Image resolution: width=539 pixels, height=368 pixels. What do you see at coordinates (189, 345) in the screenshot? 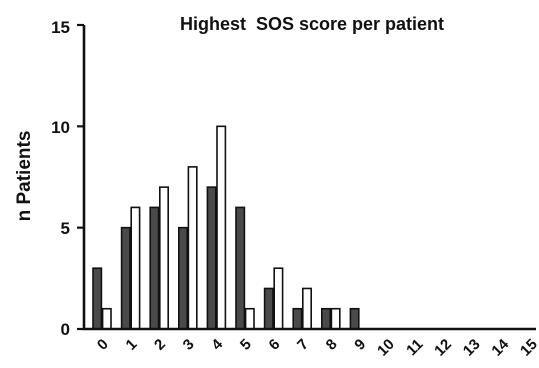
I see `x-tick-label: 3` at bounding box center [189, 345].